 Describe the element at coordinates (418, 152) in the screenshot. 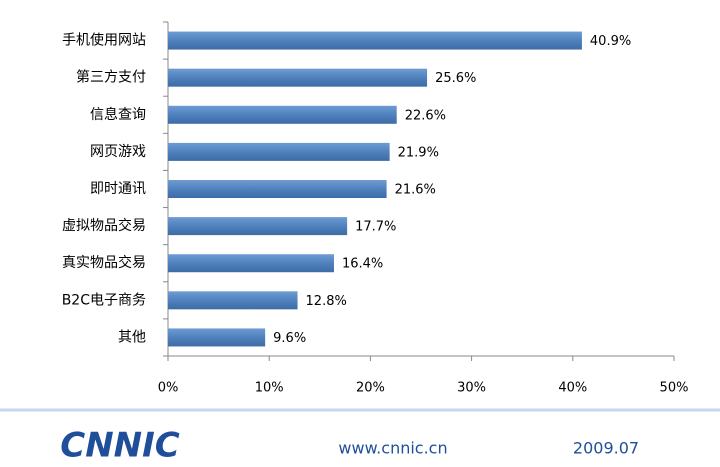

I see `value-label: 21.9%` at that location.